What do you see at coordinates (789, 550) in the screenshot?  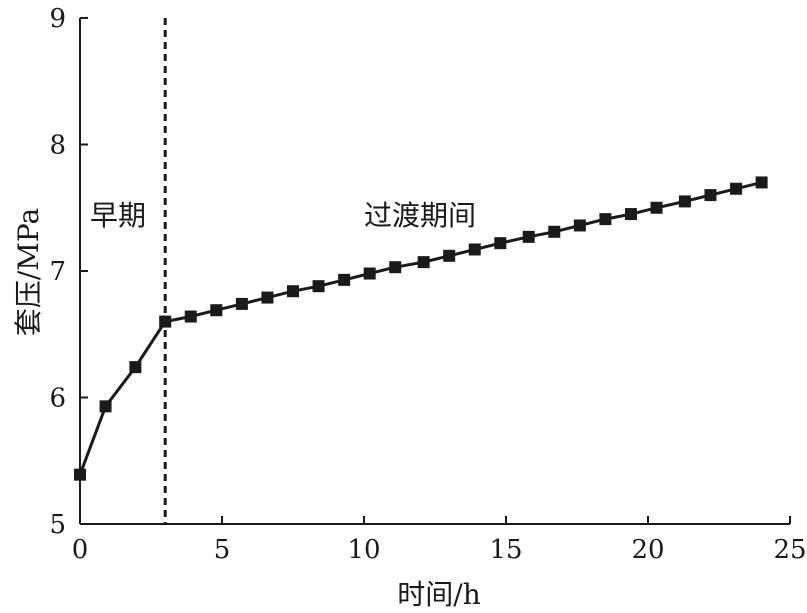 I see `x-tick-label: 25` at bounding box center [789, 550].